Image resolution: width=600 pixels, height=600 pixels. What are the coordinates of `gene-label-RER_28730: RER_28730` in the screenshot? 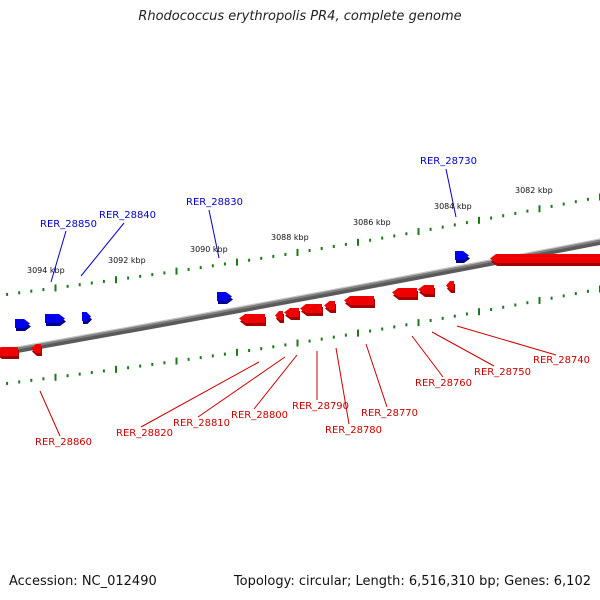 It's located at (448, 161).